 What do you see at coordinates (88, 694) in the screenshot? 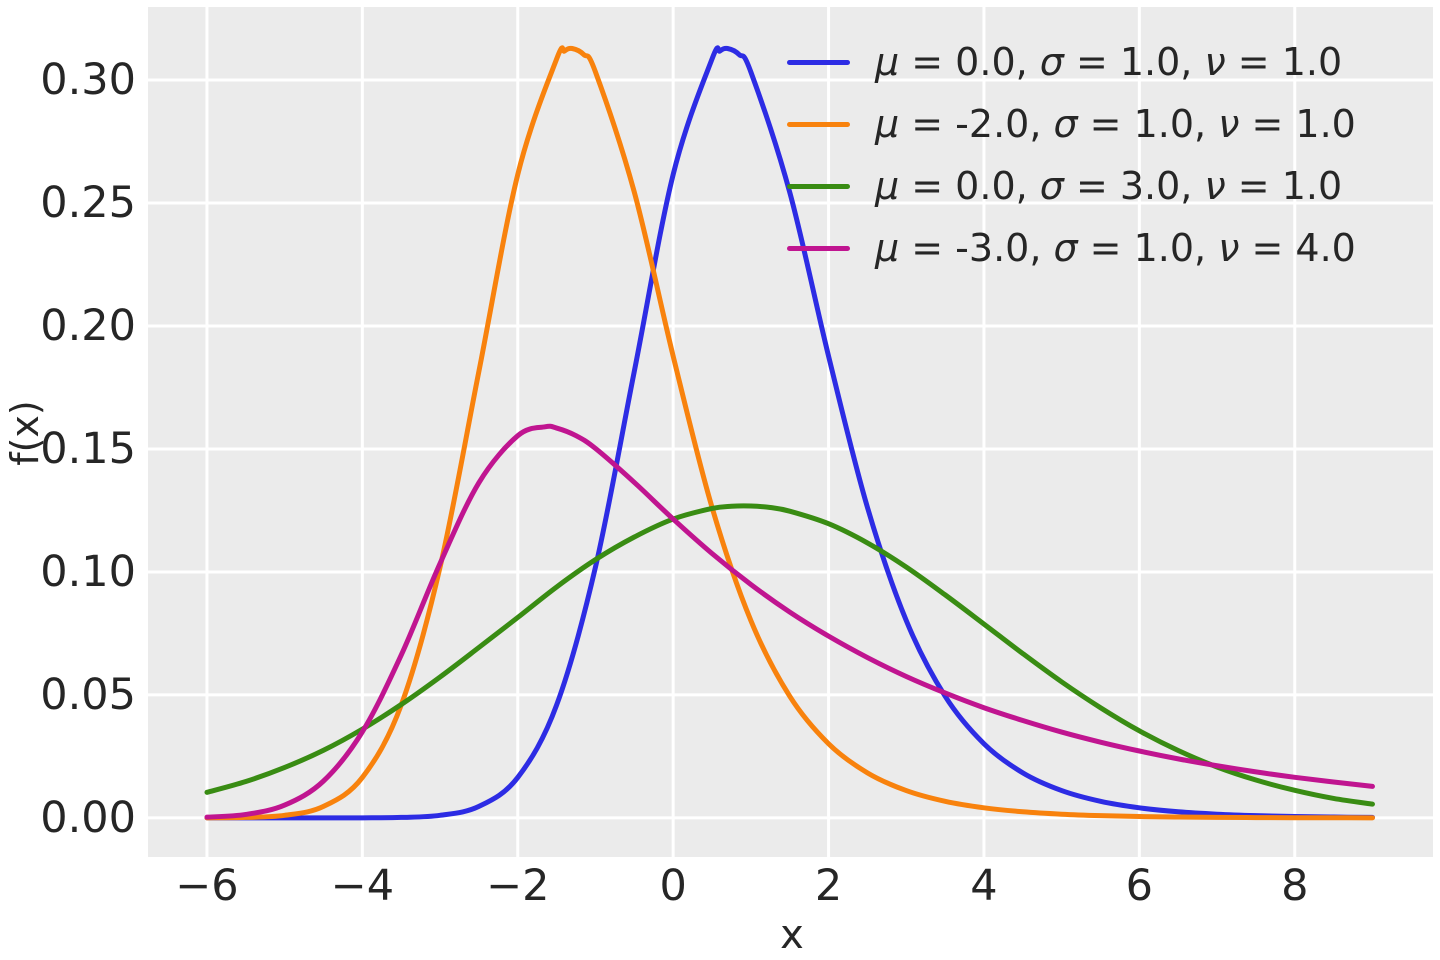
I see `y-tick-label-0.05: 0.05` at bounding box center [88, 694].